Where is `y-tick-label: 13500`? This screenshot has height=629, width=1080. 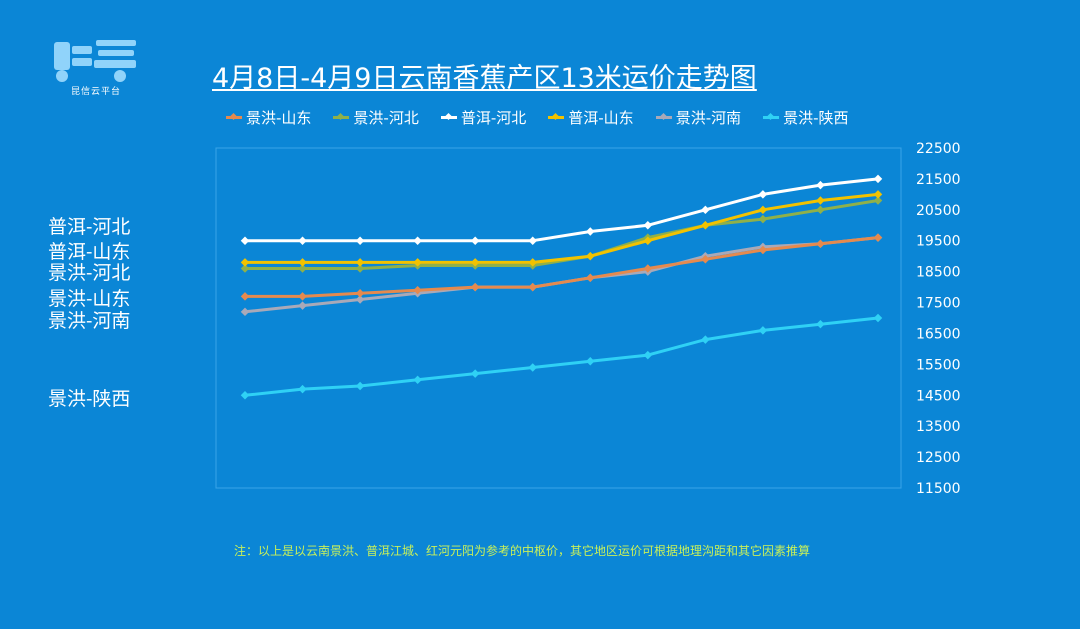 y-tick-label: 13500 is located at coordinates (938, 427).